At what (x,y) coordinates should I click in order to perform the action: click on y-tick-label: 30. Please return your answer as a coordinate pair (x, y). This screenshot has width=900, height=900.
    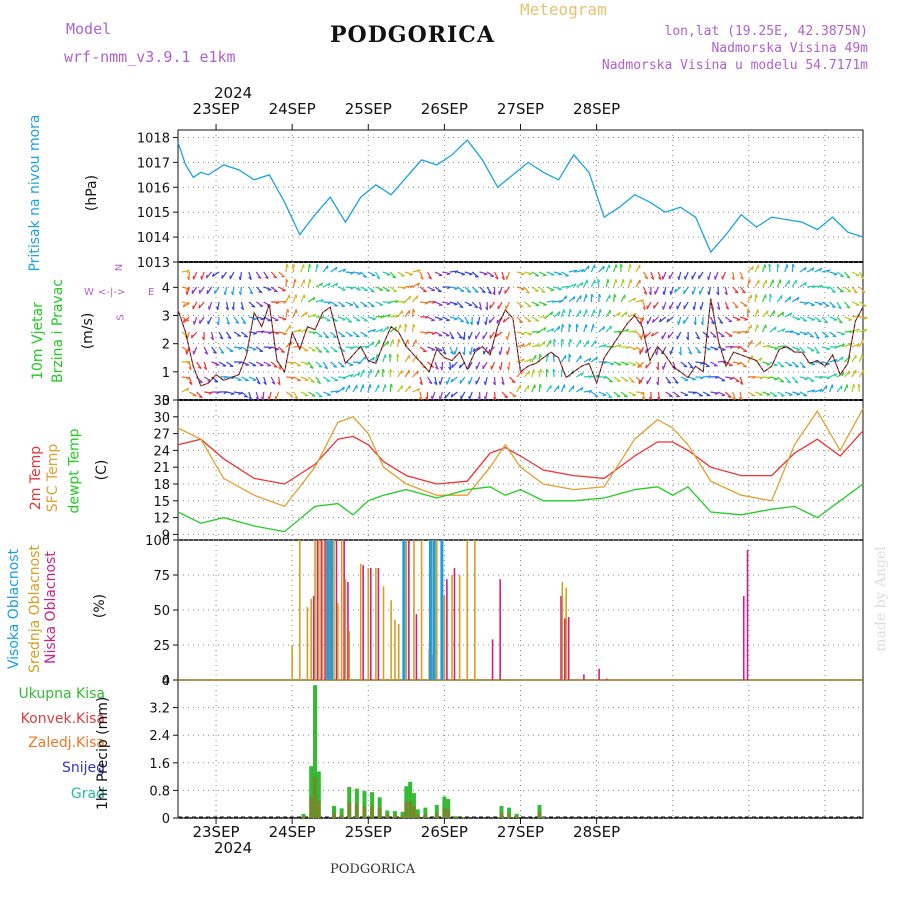
    Looking at the image, I should click on (161, 418).